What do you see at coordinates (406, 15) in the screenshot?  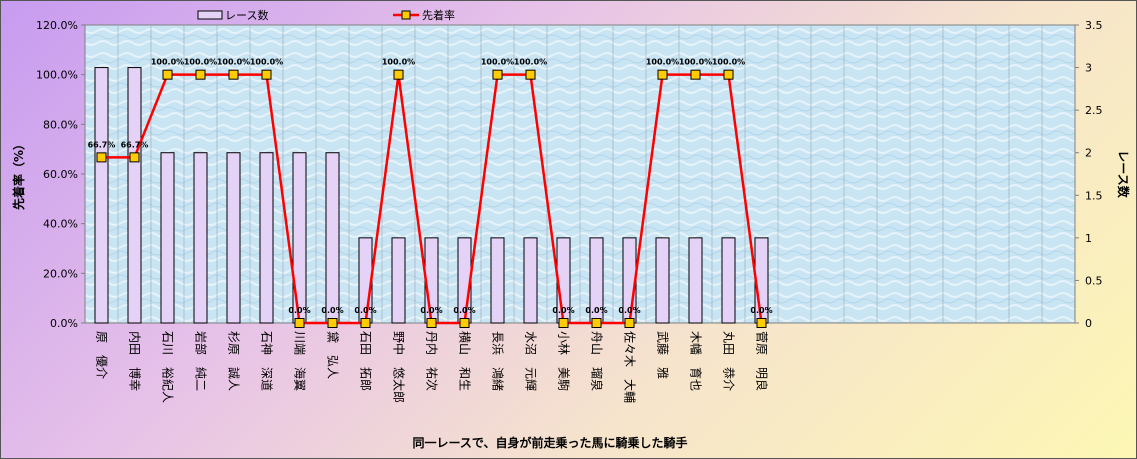 I see `legend-swatch-marker` at bounding box center [406, 15].